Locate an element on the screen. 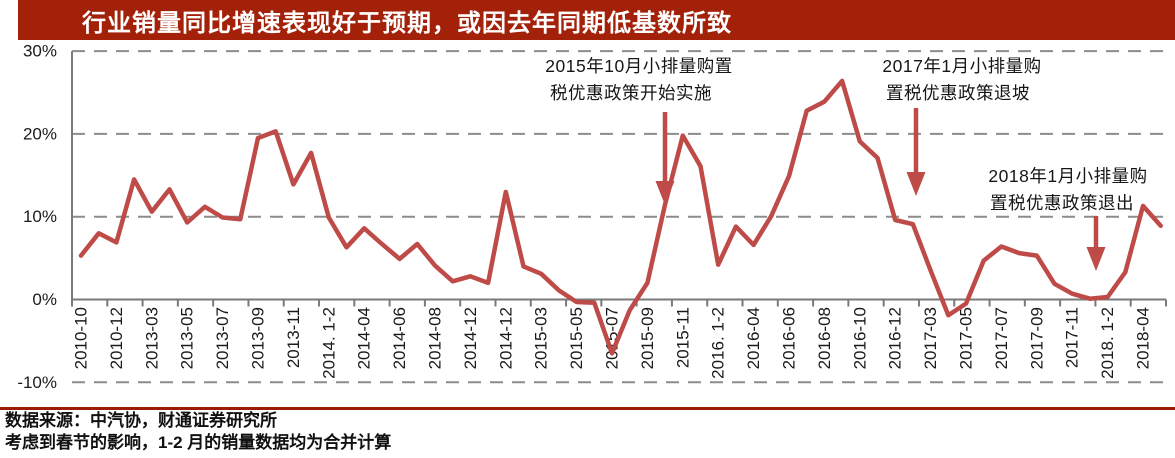 Image resolution: width=1175 pixels, height=458 pixels. x-axis-tick-label: 2016-04 is located at coordinates (753, 338).